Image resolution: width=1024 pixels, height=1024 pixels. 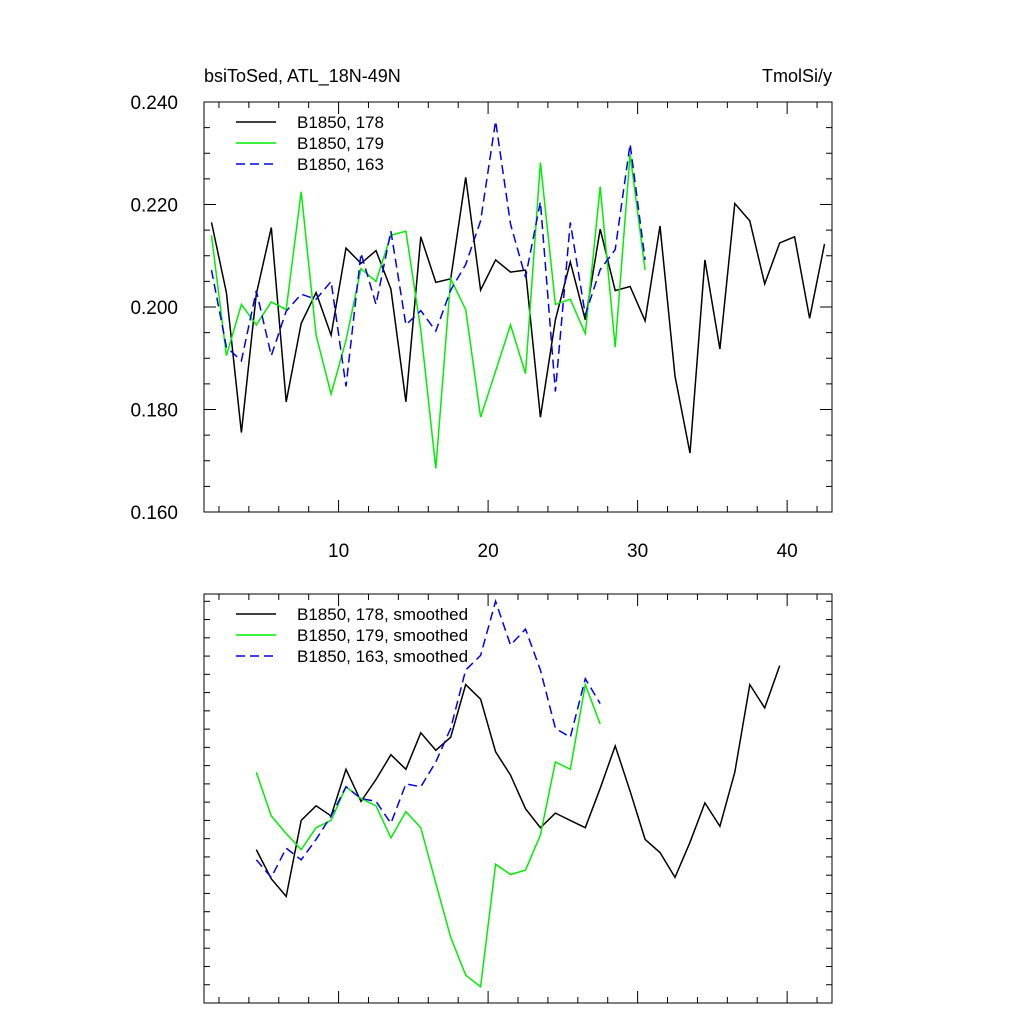 What do you see at coordinates (637, 551) in the screenshot?
I see `x-tick-label: 30` at bounding box center [637, 551].